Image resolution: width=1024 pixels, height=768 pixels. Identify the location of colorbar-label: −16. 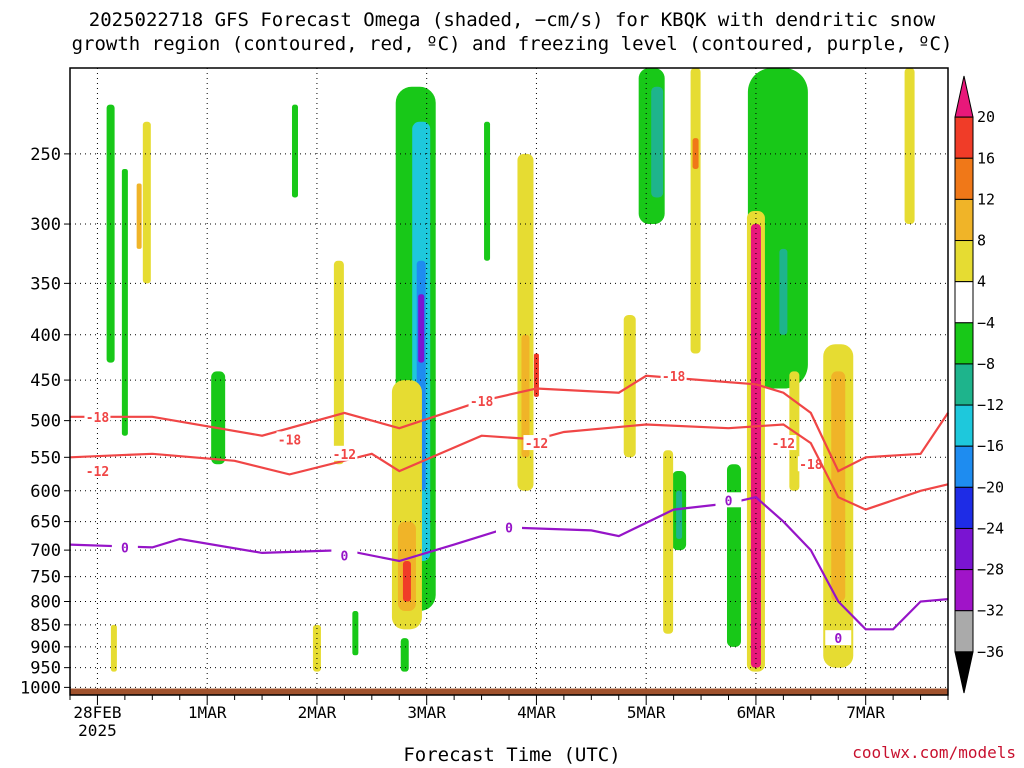
(990, 446).